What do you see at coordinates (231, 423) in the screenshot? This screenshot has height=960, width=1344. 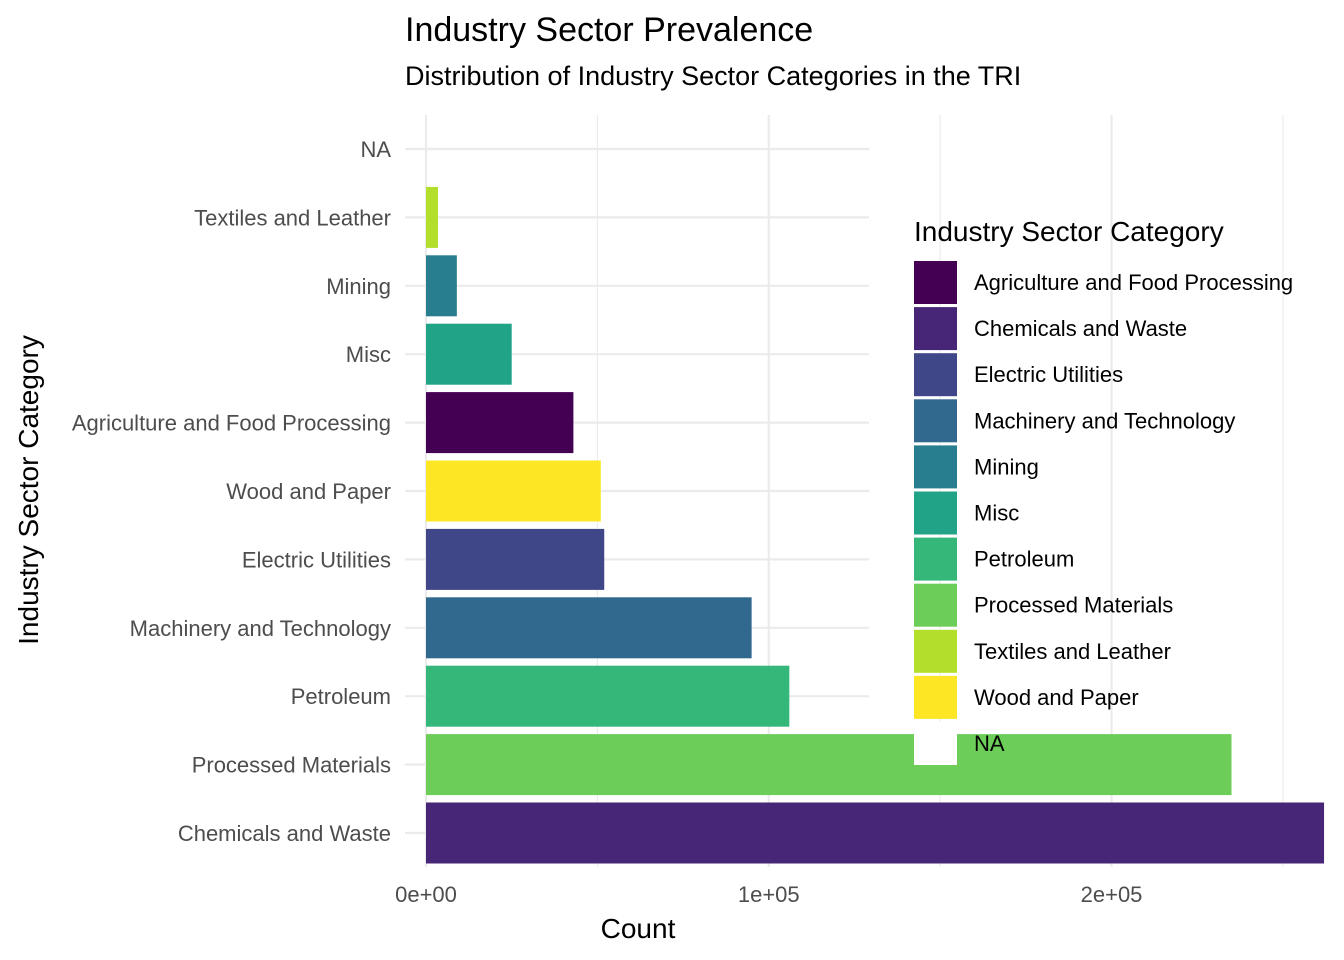 I see `y-tick-label: Agriculture and Food Processing` at bounding box center [231, 423].